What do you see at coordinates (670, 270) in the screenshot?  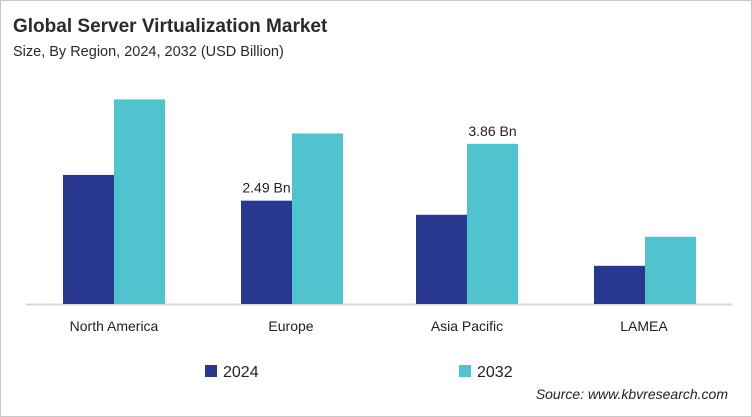 I see `bar-2032-lamea` at bounding box center [670, 270].